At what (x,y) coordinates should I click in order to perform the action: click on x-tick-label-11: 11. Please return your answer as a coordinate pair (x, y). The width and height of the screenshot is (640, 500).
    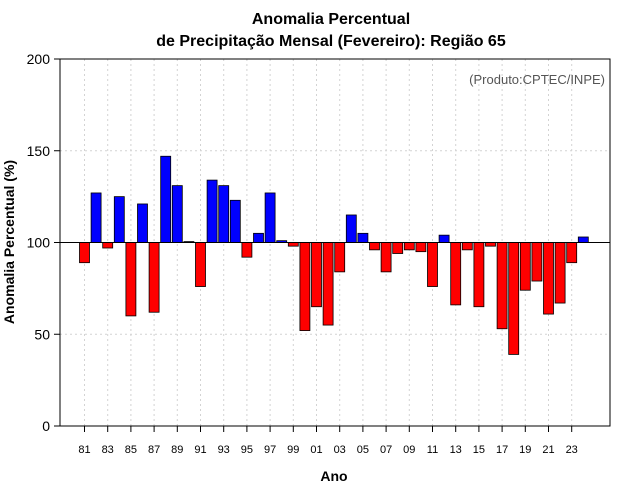
    Looking at the image, I should click on (432, 450).